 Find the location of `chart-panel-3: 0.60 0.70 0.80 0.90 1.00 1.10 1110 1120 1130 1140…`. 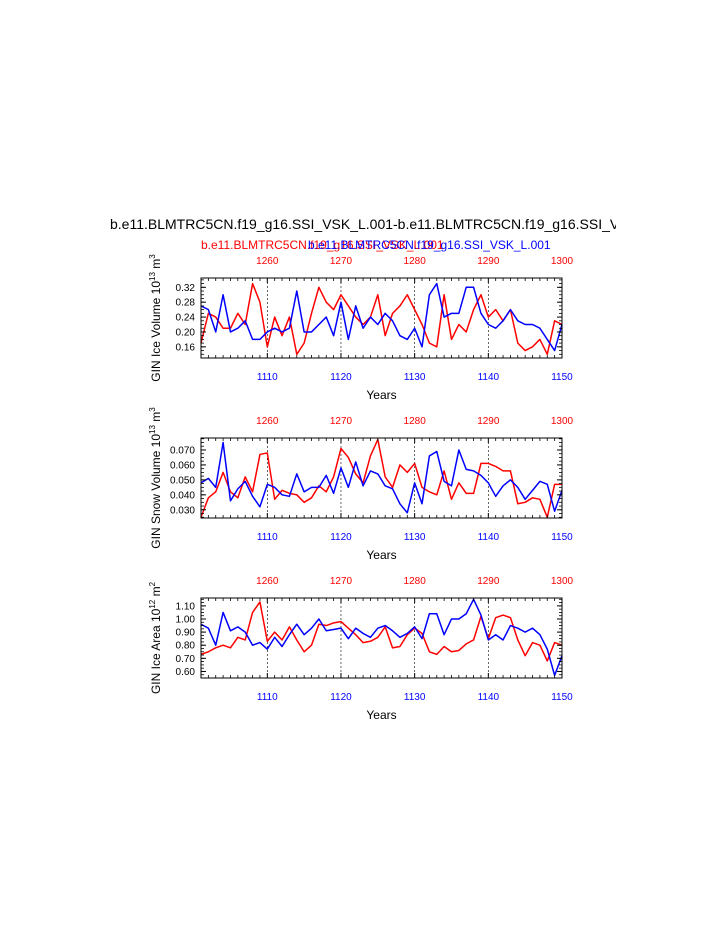

chart-panel-3: 0.60 0.70 0.80 0.90 1.00 1.10 1110 1120 1130 1140… is located at coordinates (361, 649).